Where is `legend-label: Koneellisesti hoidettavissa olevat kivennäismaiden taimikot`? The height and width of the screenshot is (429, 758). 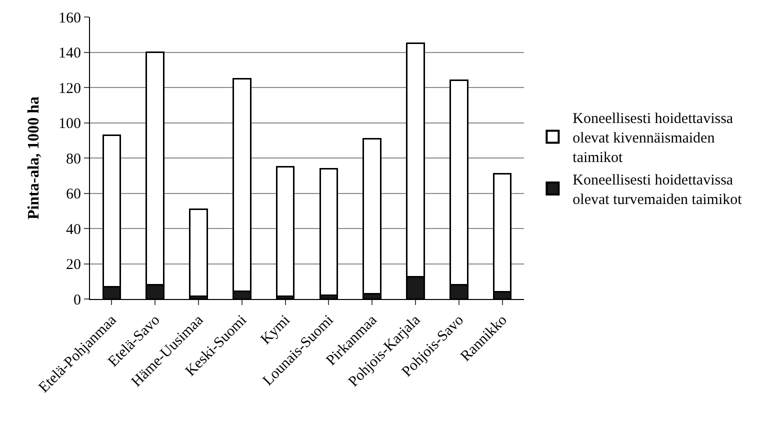 legend-label: Koneellisesti hoidettavissa olevat kivennäismaiden taimikot is located at coordinates (653, 138).